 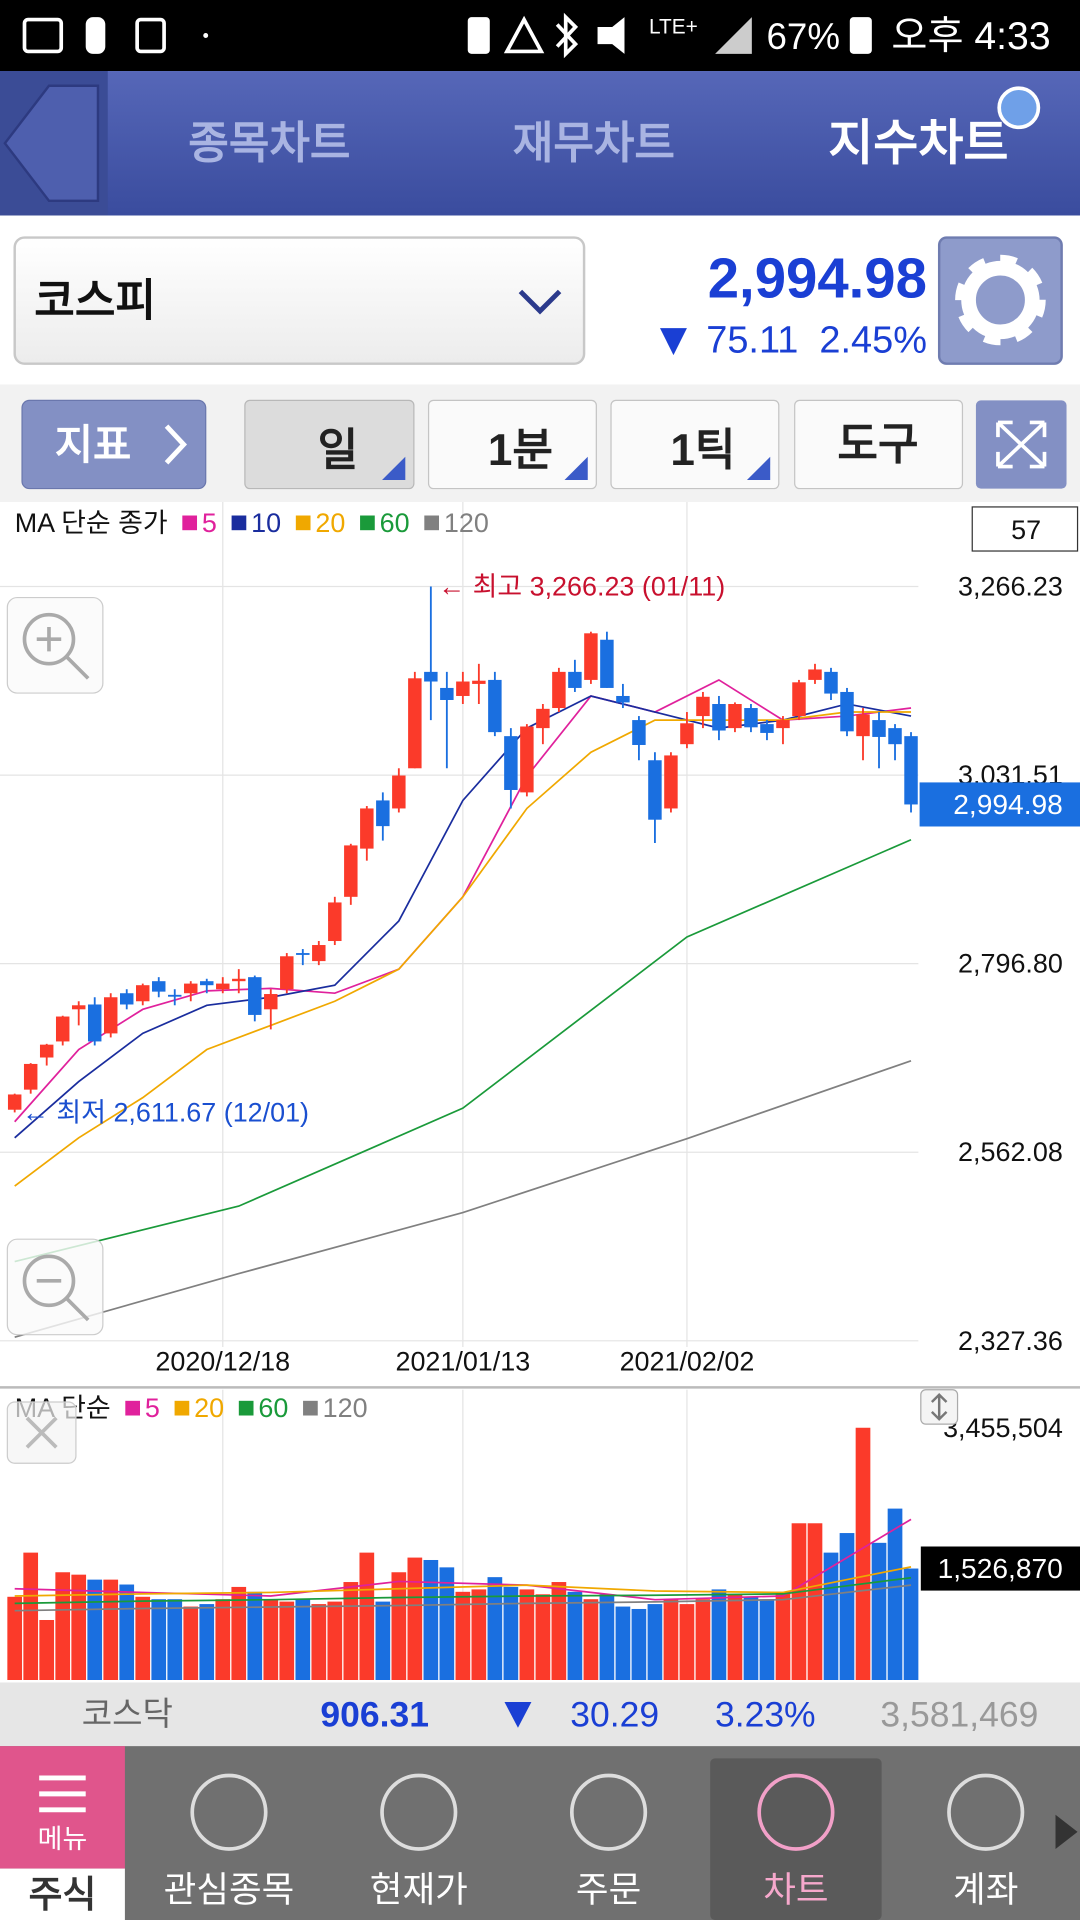 I want to click on indicator-button, so click(x=114, y=444).